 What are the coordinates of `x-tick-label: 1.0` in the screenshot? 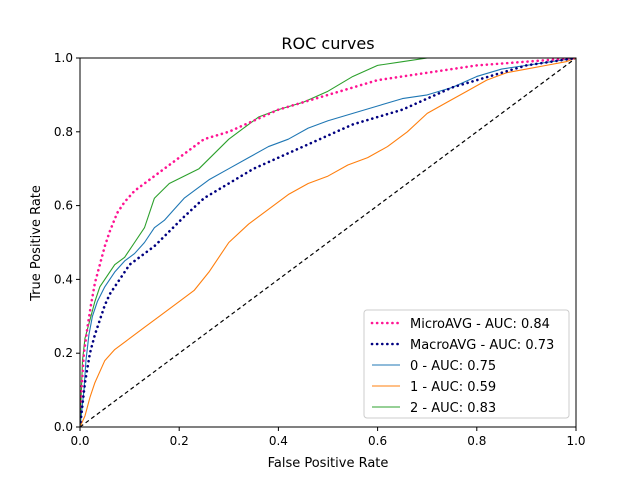 It's located at (575, 441).